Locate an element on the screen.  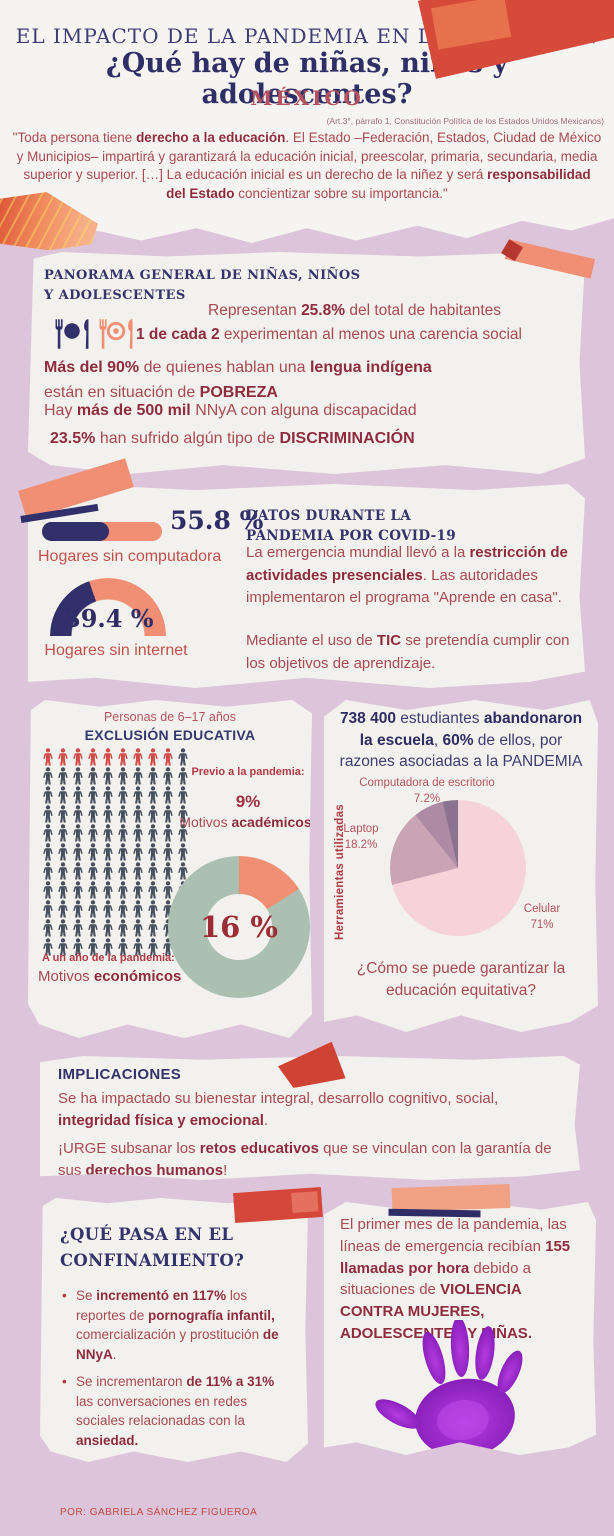
after-pandemic-label: A un año de la pandemia: is located at coordinates (108, 958).